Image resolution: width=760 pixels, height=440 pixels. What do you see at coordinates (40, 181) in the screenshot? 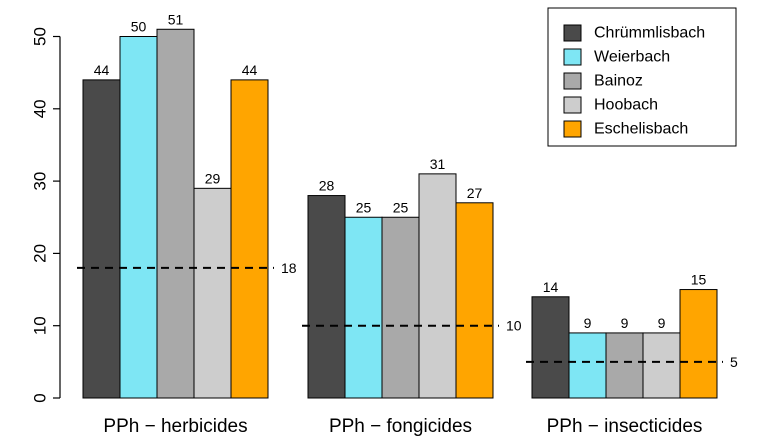
I see `y-tick-label: 30` at bounding box center [40, 181].